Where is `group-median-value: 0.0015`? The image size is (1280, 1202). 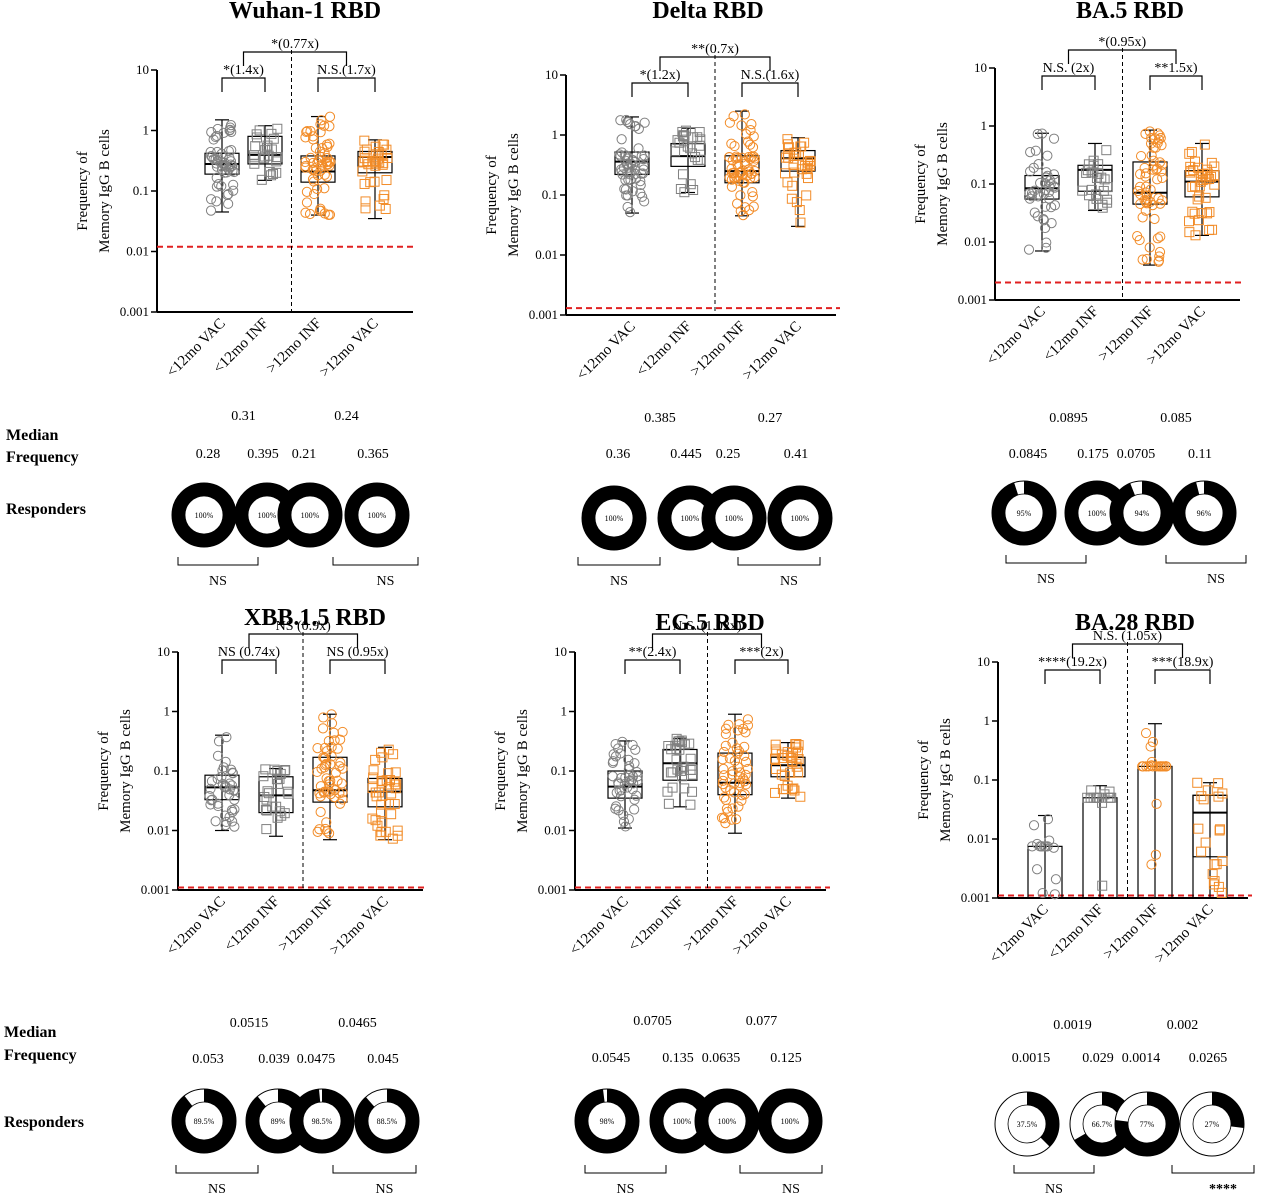 group-median-value: 0.0015 is located at coordinates (1031, 1058).